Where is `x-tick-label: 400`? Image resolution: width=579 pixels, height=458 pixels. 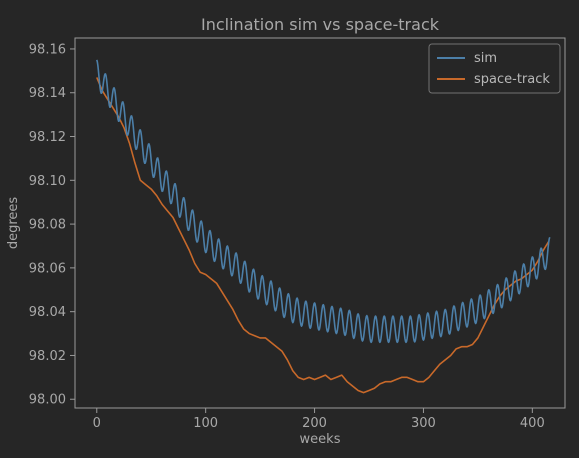 x-tick-label: 400 is located at coordinates (532, 423).